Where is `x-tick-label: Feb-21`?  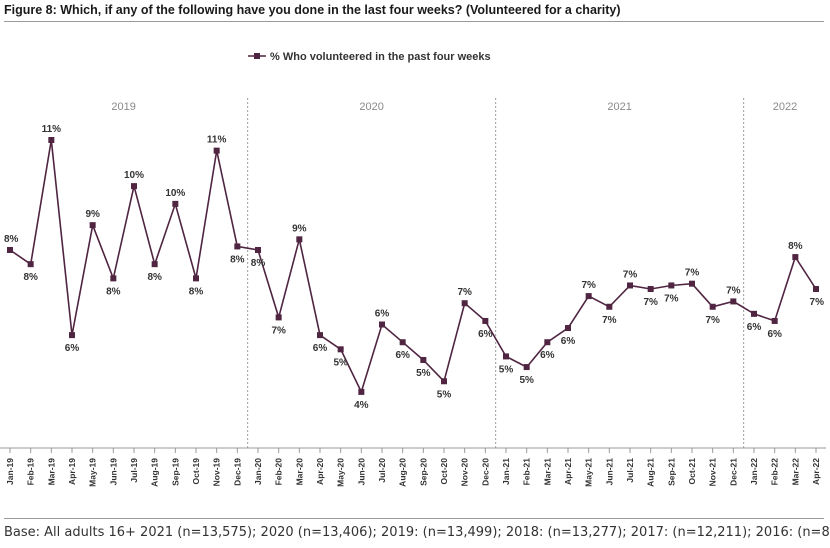
x-tick-label: Feb-21 is located at coordinates (527, 472).